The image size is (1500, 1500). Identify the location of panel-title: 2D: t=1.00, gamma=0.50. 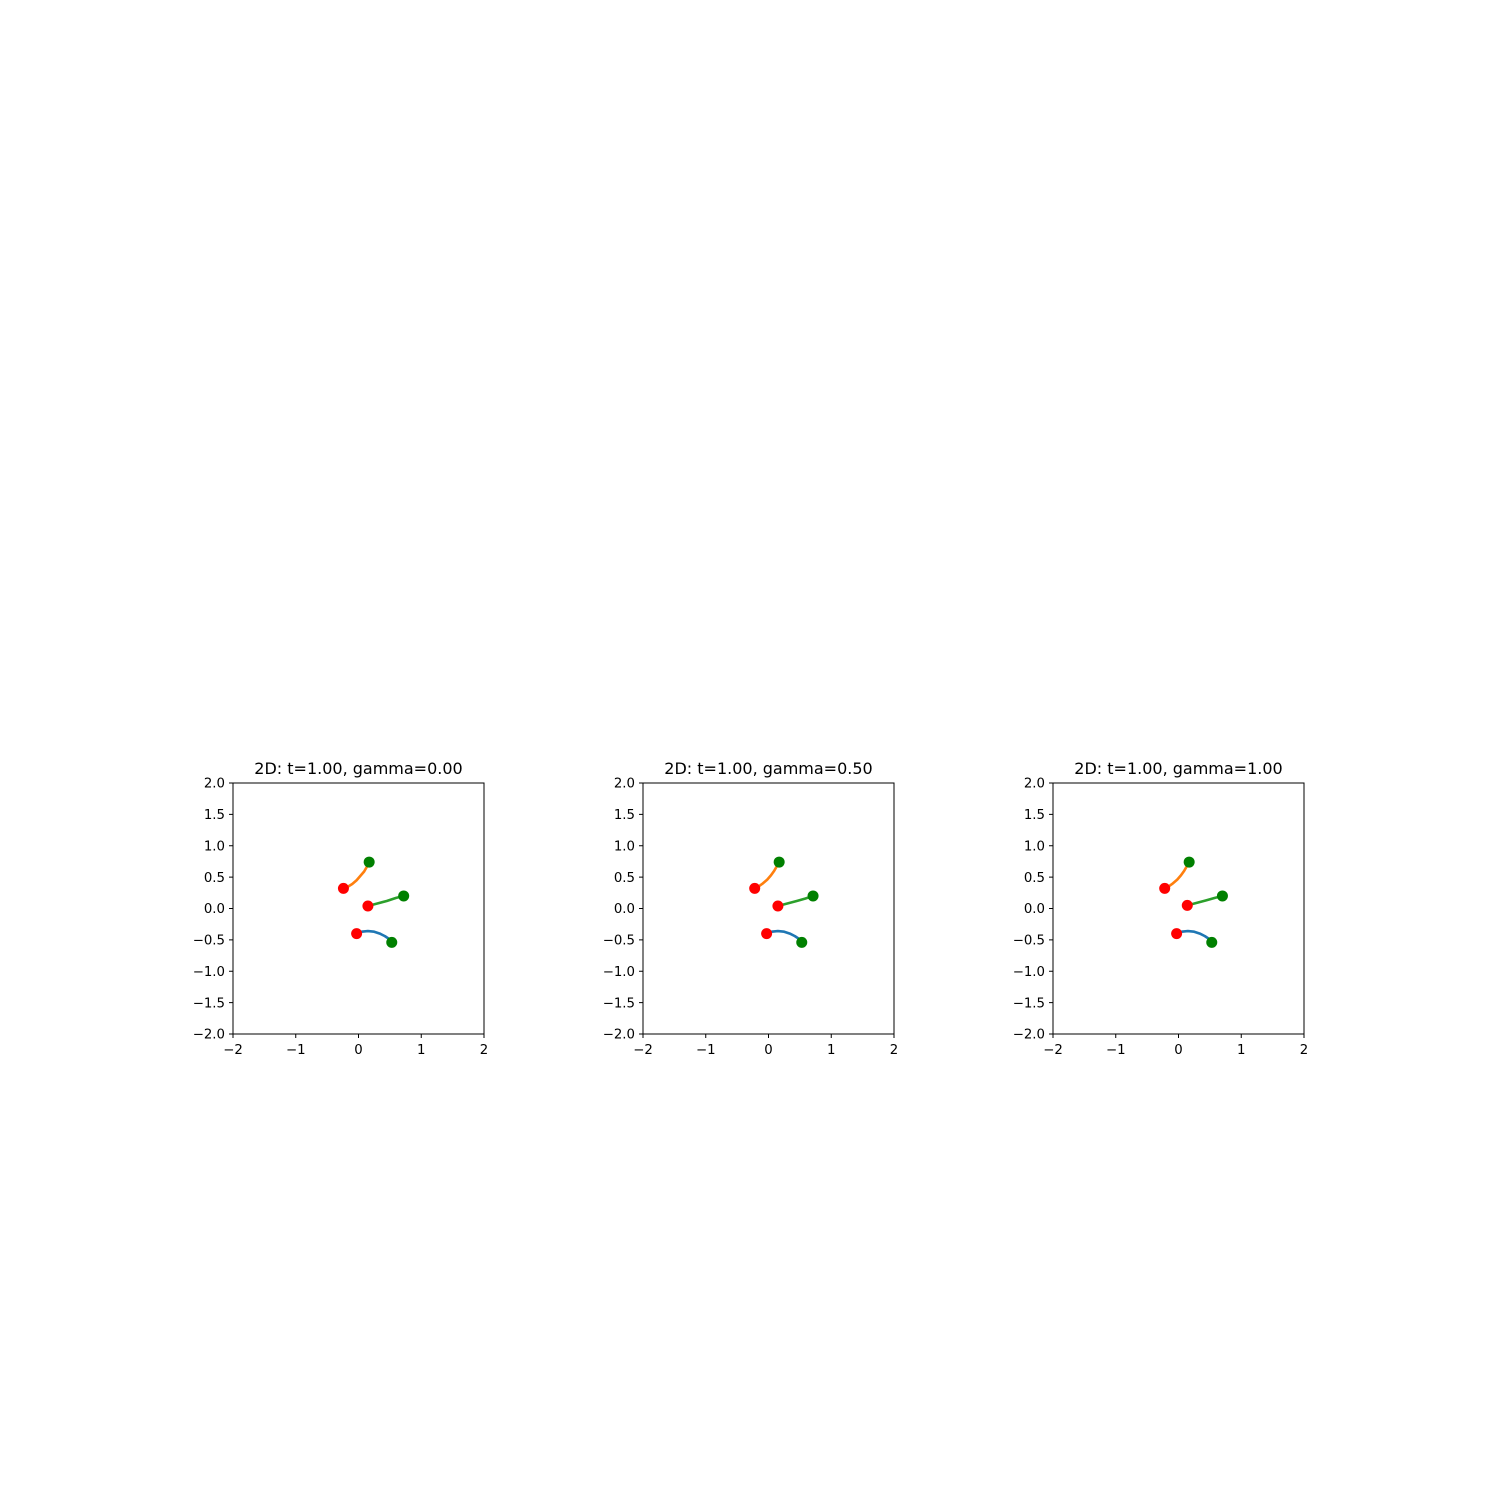
(768, 768).